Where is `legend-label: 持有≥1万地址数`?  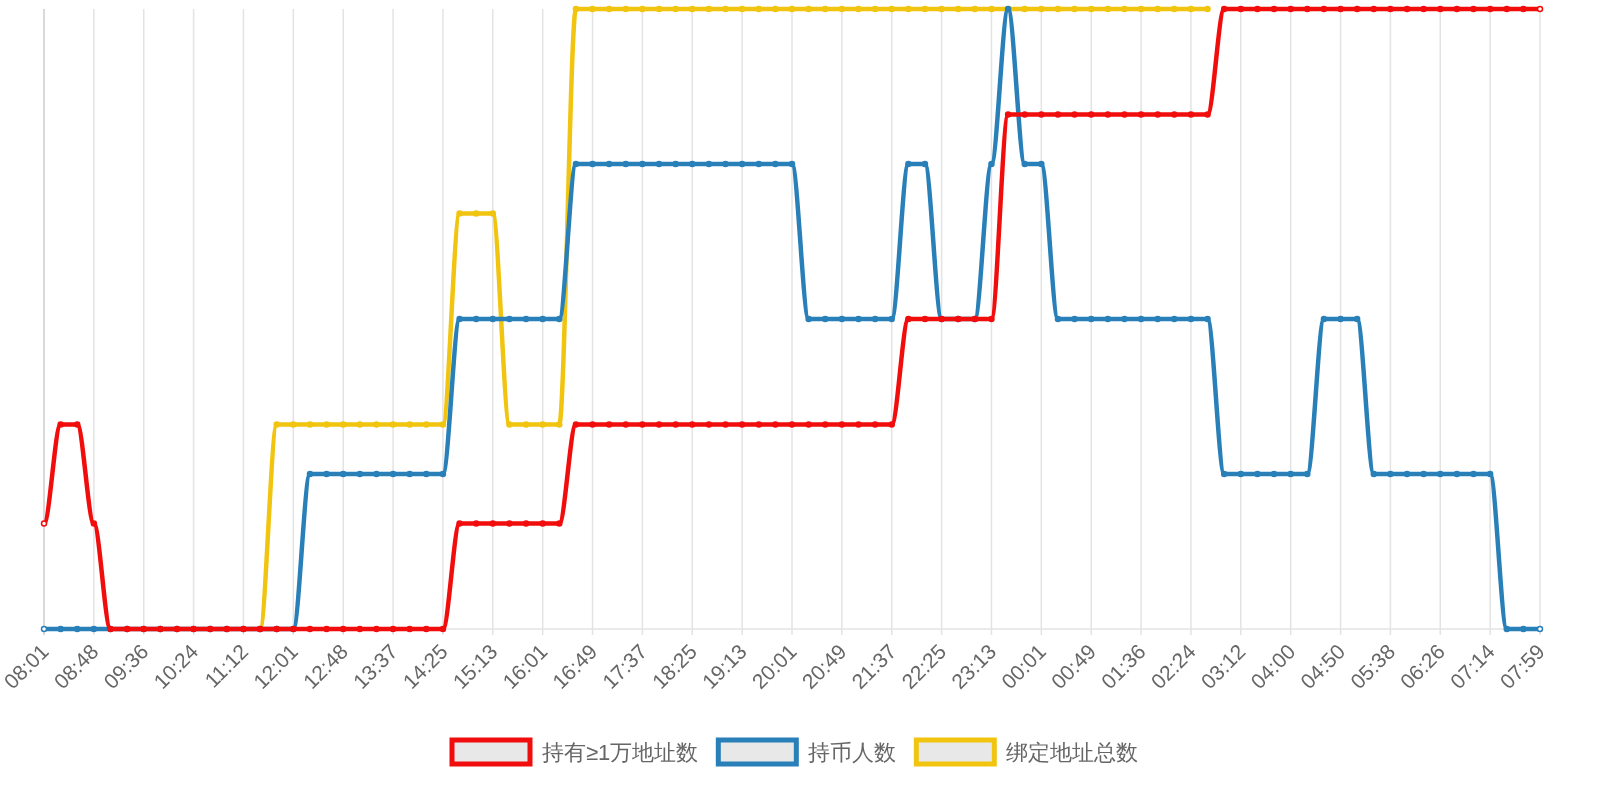 legend-label: 持有≥1万地址数 is located at coordinates (620, 752).